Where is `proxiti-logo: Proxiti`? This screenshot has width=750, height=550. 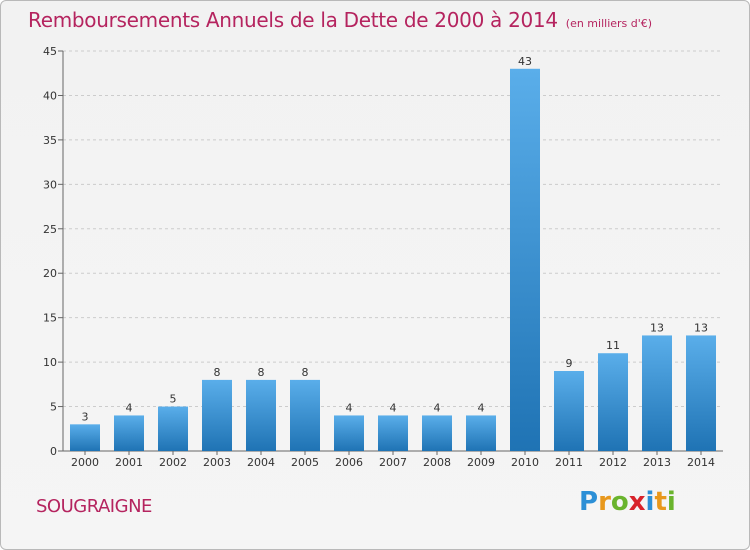 proxiti-logo: Proxiti is located at coordinates (627, 502).